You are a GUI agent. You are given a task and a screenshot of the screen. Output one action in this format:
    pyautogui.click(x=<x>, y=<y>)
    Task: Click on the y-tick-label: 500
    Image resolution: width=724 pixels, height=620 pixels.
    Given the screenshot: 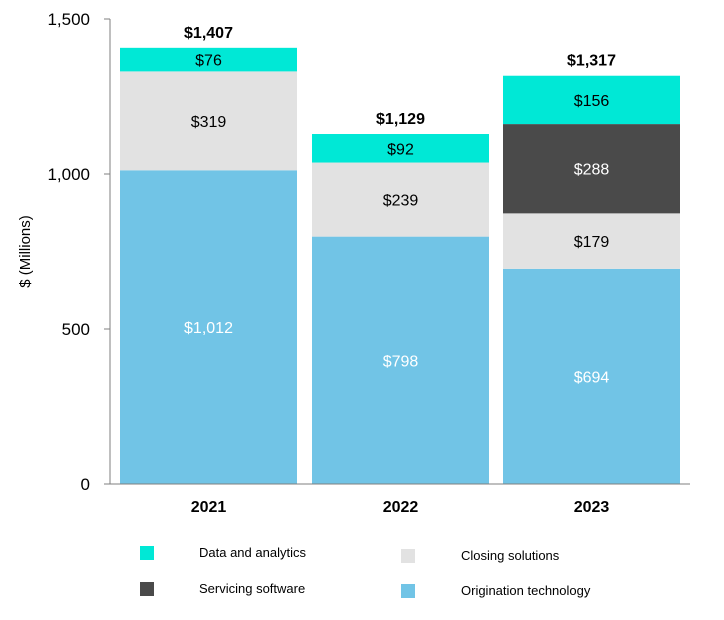 What is the action you would take?
    pyautogui.click(x=76, y=329)
    